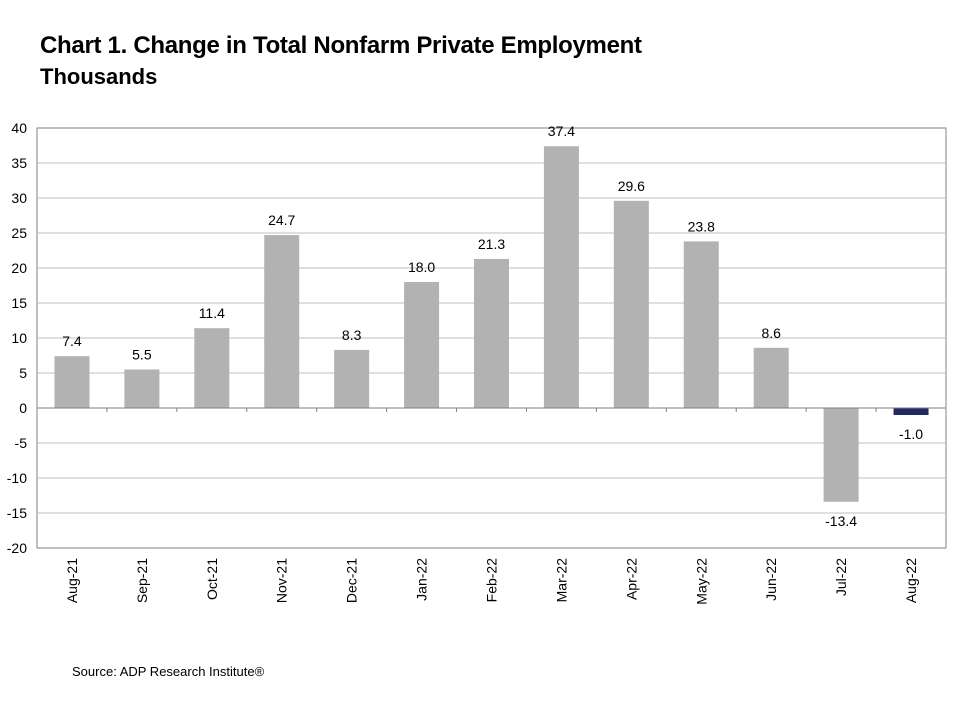 This screenshot has width=960, height=720. What do you see at coordinates (911, 434) in the screenshot?
I see `data-label: -1.0` at bounding box center [911, 434].